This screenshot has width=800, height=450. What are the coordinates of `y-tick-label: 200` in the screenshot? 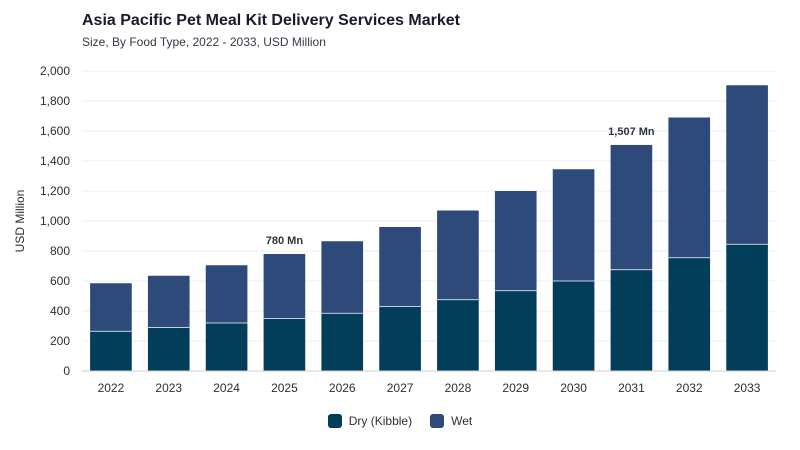 It's located at (60, 341).